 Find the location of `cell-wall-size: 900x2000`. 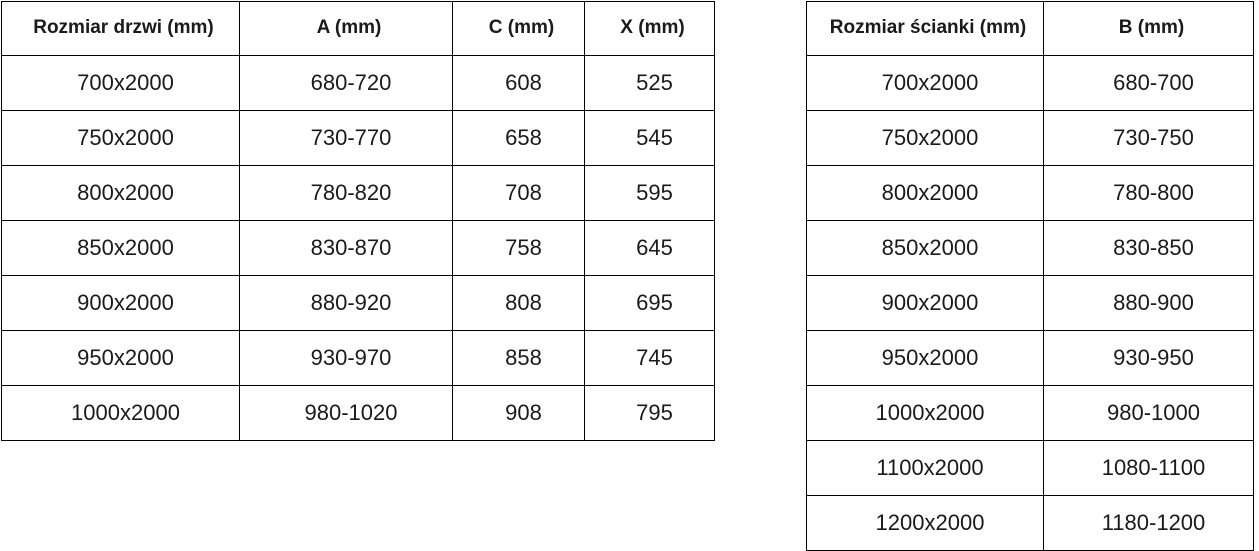

cell-wall-size: 900x2000 is located at coordinates (925, 303).